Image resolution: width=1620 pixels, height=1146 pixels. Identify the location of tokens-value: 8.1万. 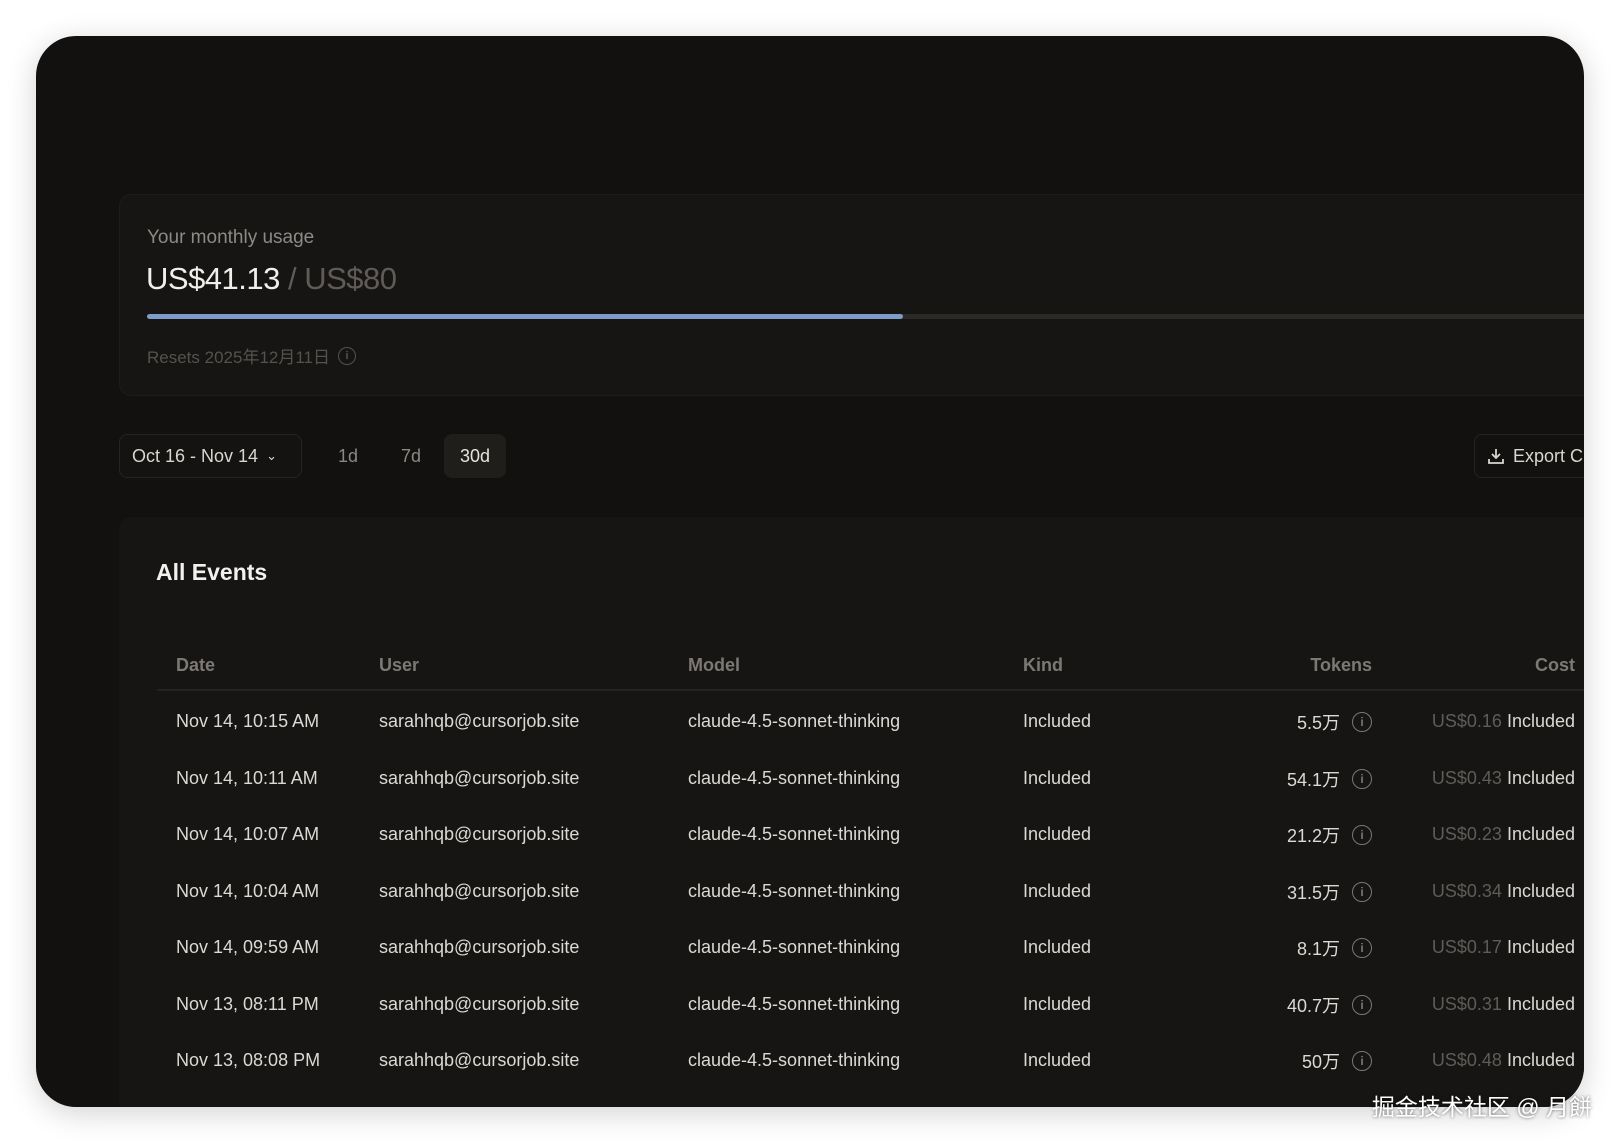
(1318, 949).